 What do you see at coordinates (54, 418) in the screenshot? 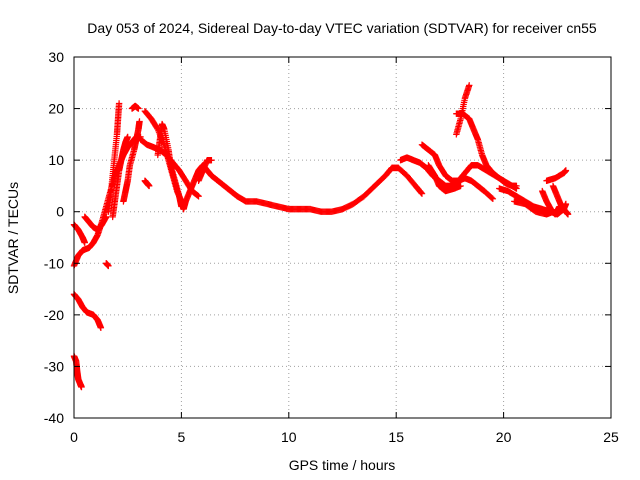
I see `y-tick-label: -40` at bounding box center [54, 418].